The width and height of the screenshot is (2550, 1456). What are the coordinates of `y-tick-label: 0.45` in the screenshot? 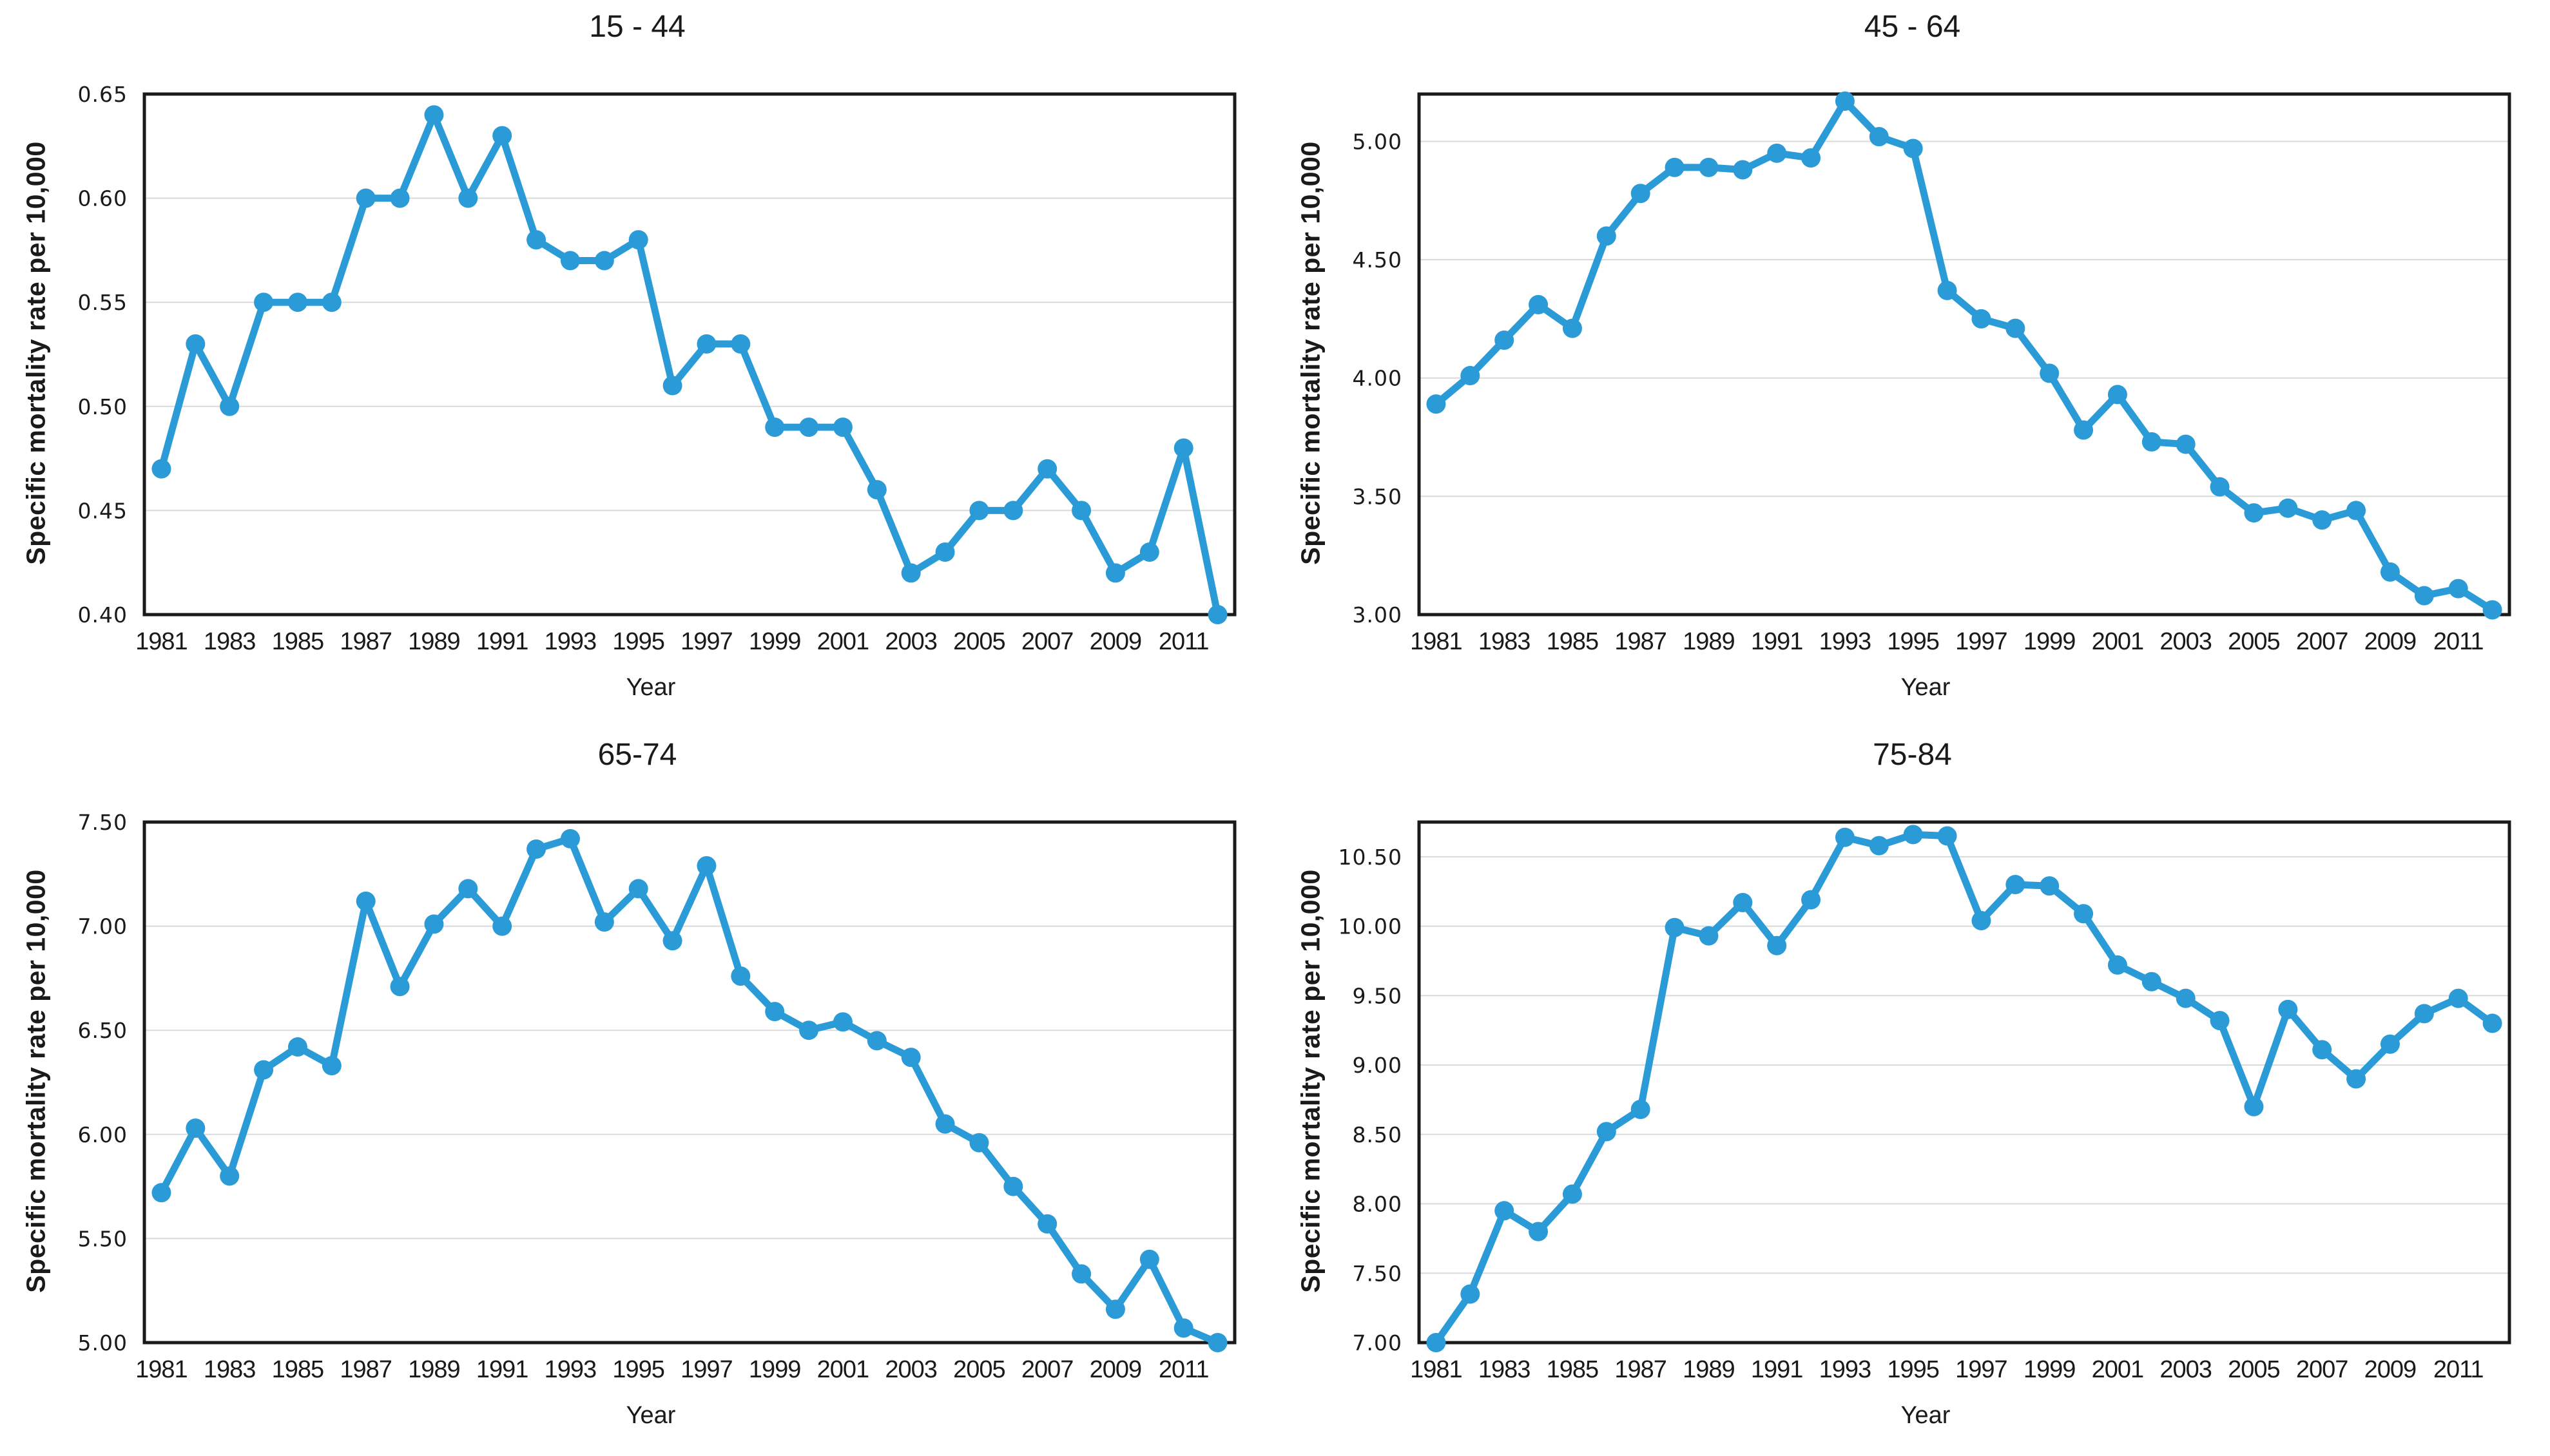 It's located at (103, 511).